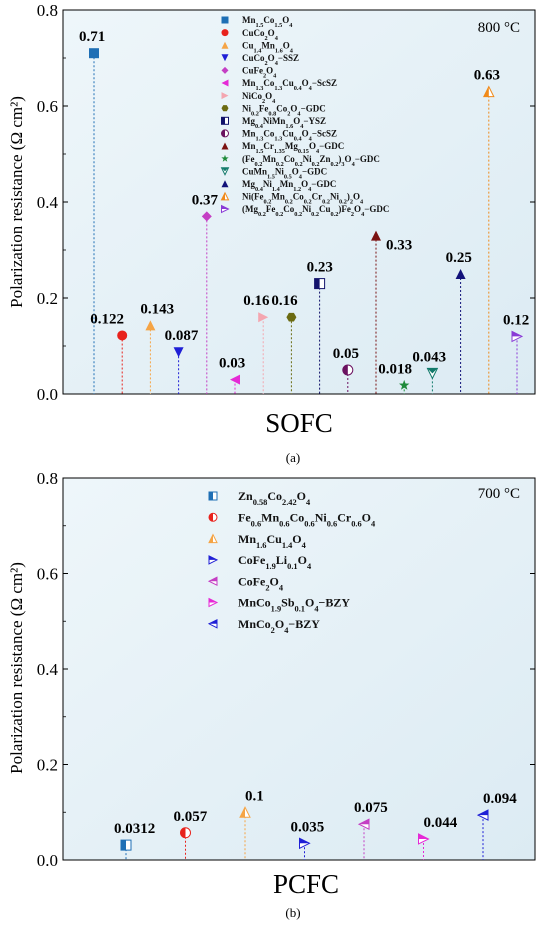  What do you see at coordinates (441, 823) in the screenshot?
I see `data-label-1-5: 0.044` at bounding box center [441, 823].